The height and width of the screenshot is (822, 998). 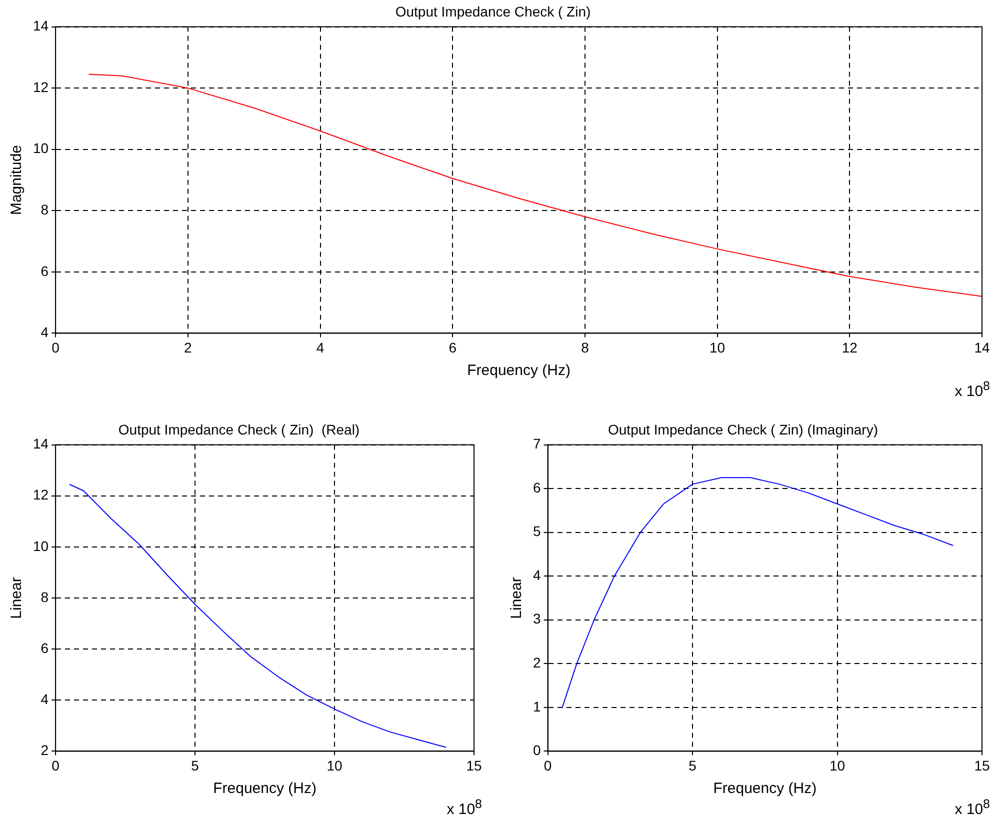 What do you see at coordinates (320, 347) in the screenshot?
I see `x-tick-label: 4` at bounding box center [320, 347].